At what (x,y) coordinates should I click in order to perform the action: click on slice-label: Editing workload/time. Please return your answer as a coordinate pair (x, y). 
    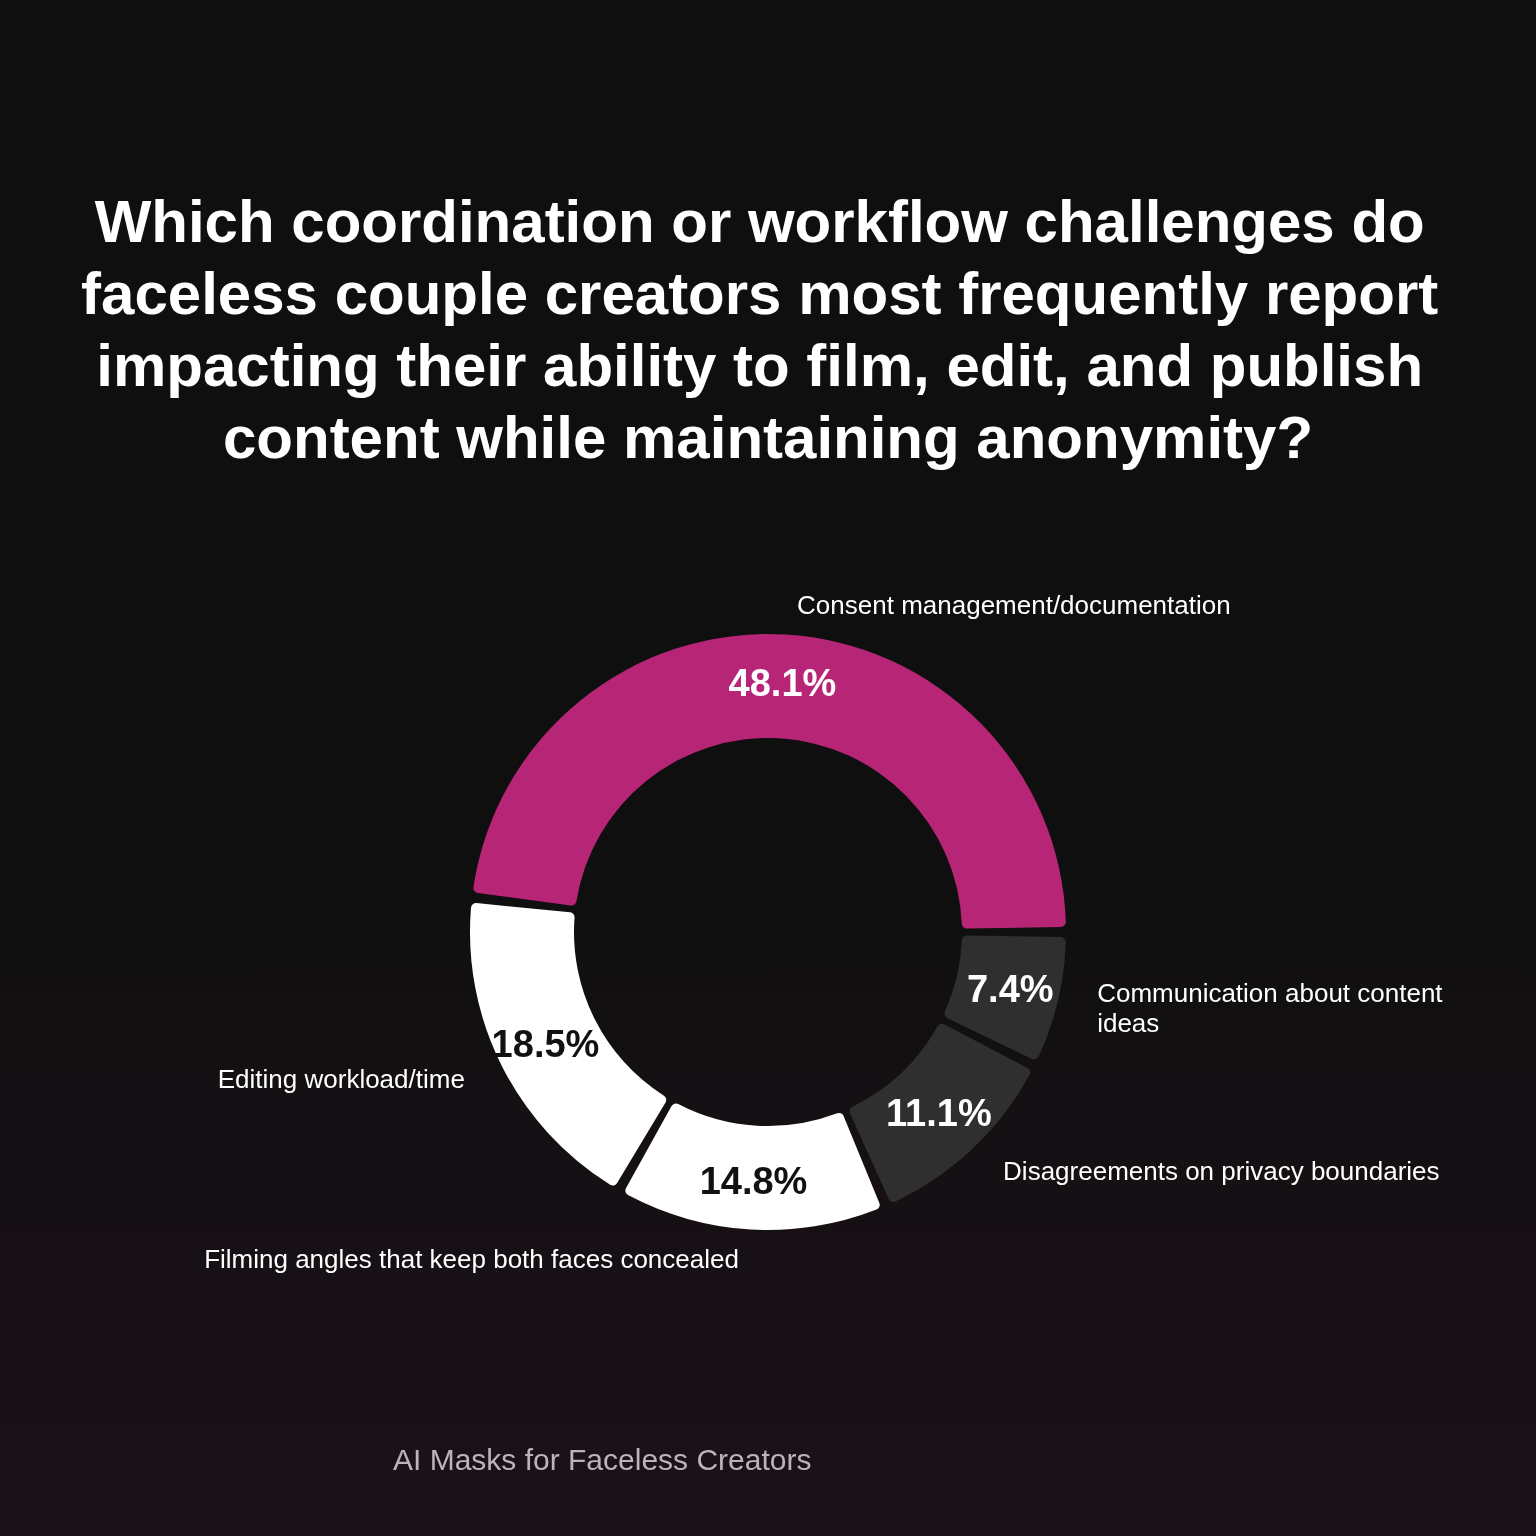
    Looking at the image, I should click on (341, 1079).